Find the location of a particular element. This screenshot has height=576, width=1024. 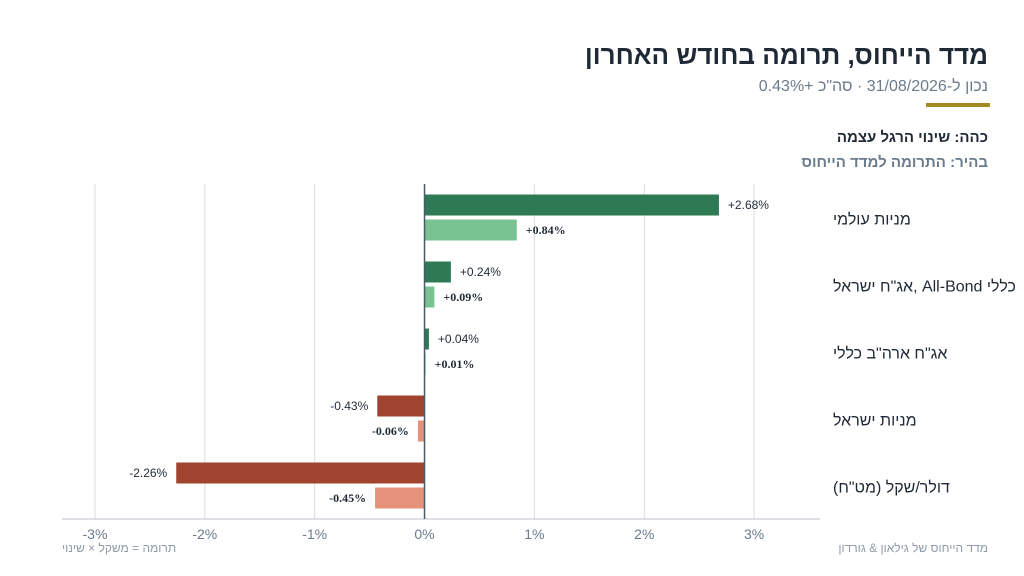

contribution-data-label: +0.84% is located at coordinates (546, 230).